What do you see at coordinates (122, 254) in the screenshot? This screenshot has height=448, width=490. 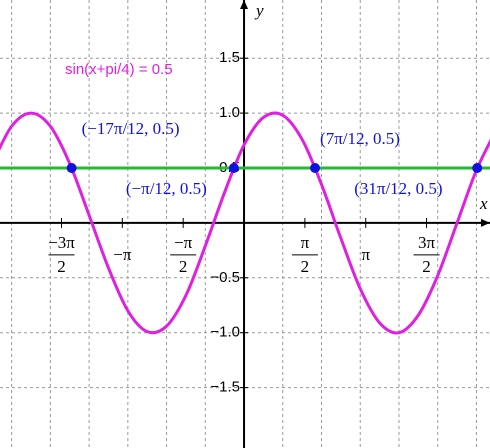 I see `x-tick-label: −π` at bounding box center [122, 254].